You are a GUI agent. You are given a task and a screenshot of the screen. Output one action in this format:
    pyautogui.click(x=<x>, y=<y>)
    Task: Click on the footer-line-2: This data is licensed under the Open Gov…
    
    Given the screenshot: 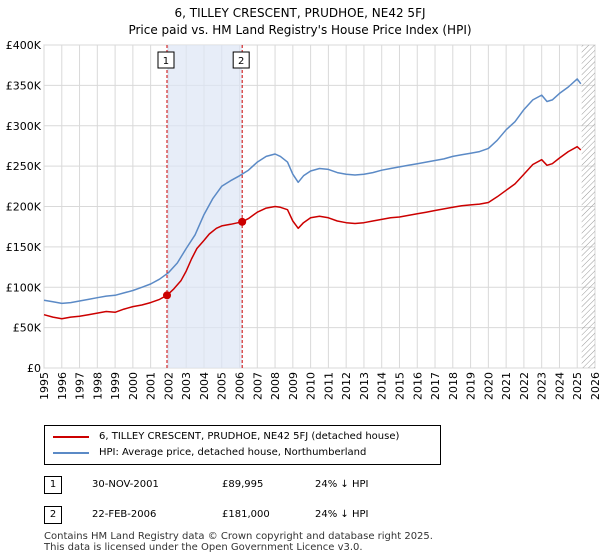 What is the action you would take?
    pyautogui.click(x=203, y=547)
    